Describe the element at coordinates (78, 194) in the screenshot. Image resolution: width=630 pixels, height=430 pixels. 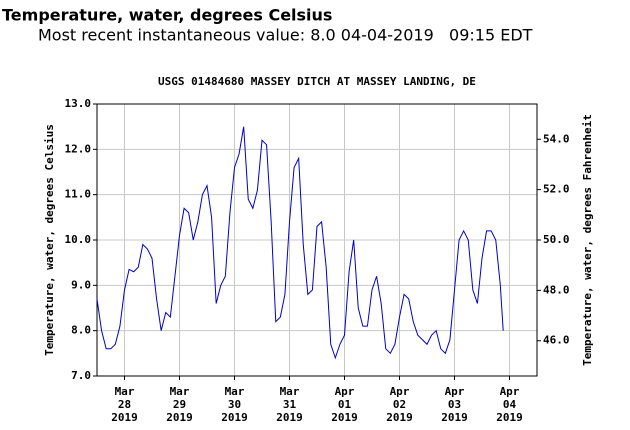
I see `y-tick-label: 11.0` at that location.